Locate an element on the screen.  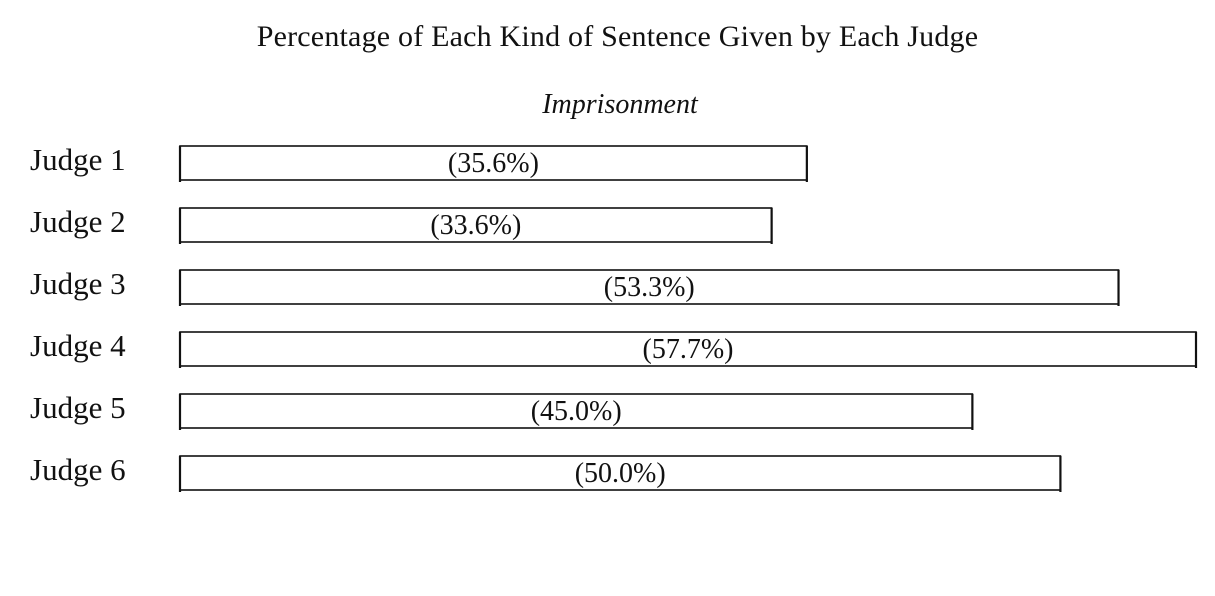
category-label: Judge 4 is located at coordinates (78, 345).